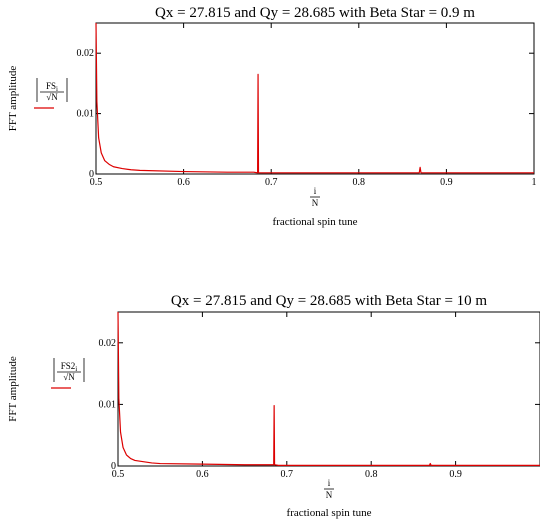 This screenshot has width=540, height=523. Describe the element at coordinates (69, 367) in the screenshot. I see `legend-numerator: FS2i` at that location.